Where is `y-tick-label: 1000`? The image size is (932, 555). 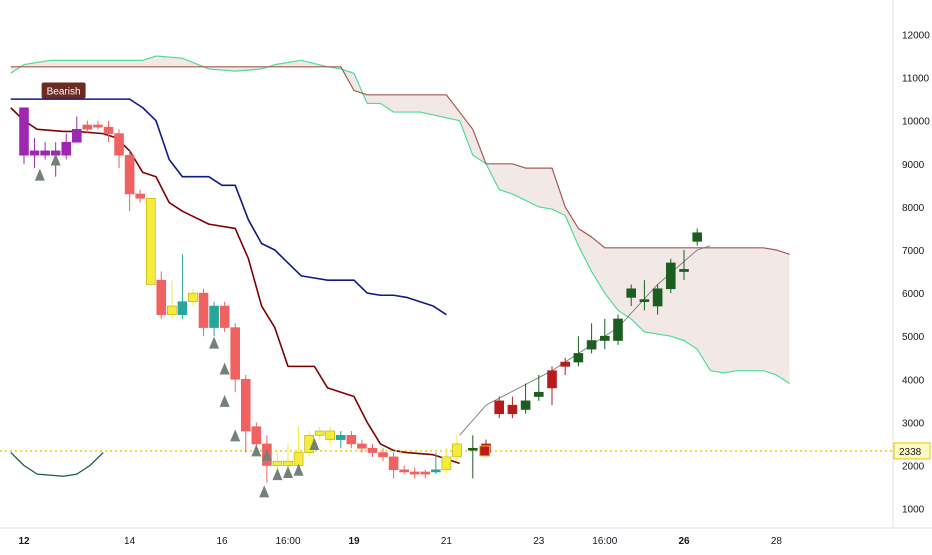 y-tick-label: 1000 is located at coordinates (913, 510).